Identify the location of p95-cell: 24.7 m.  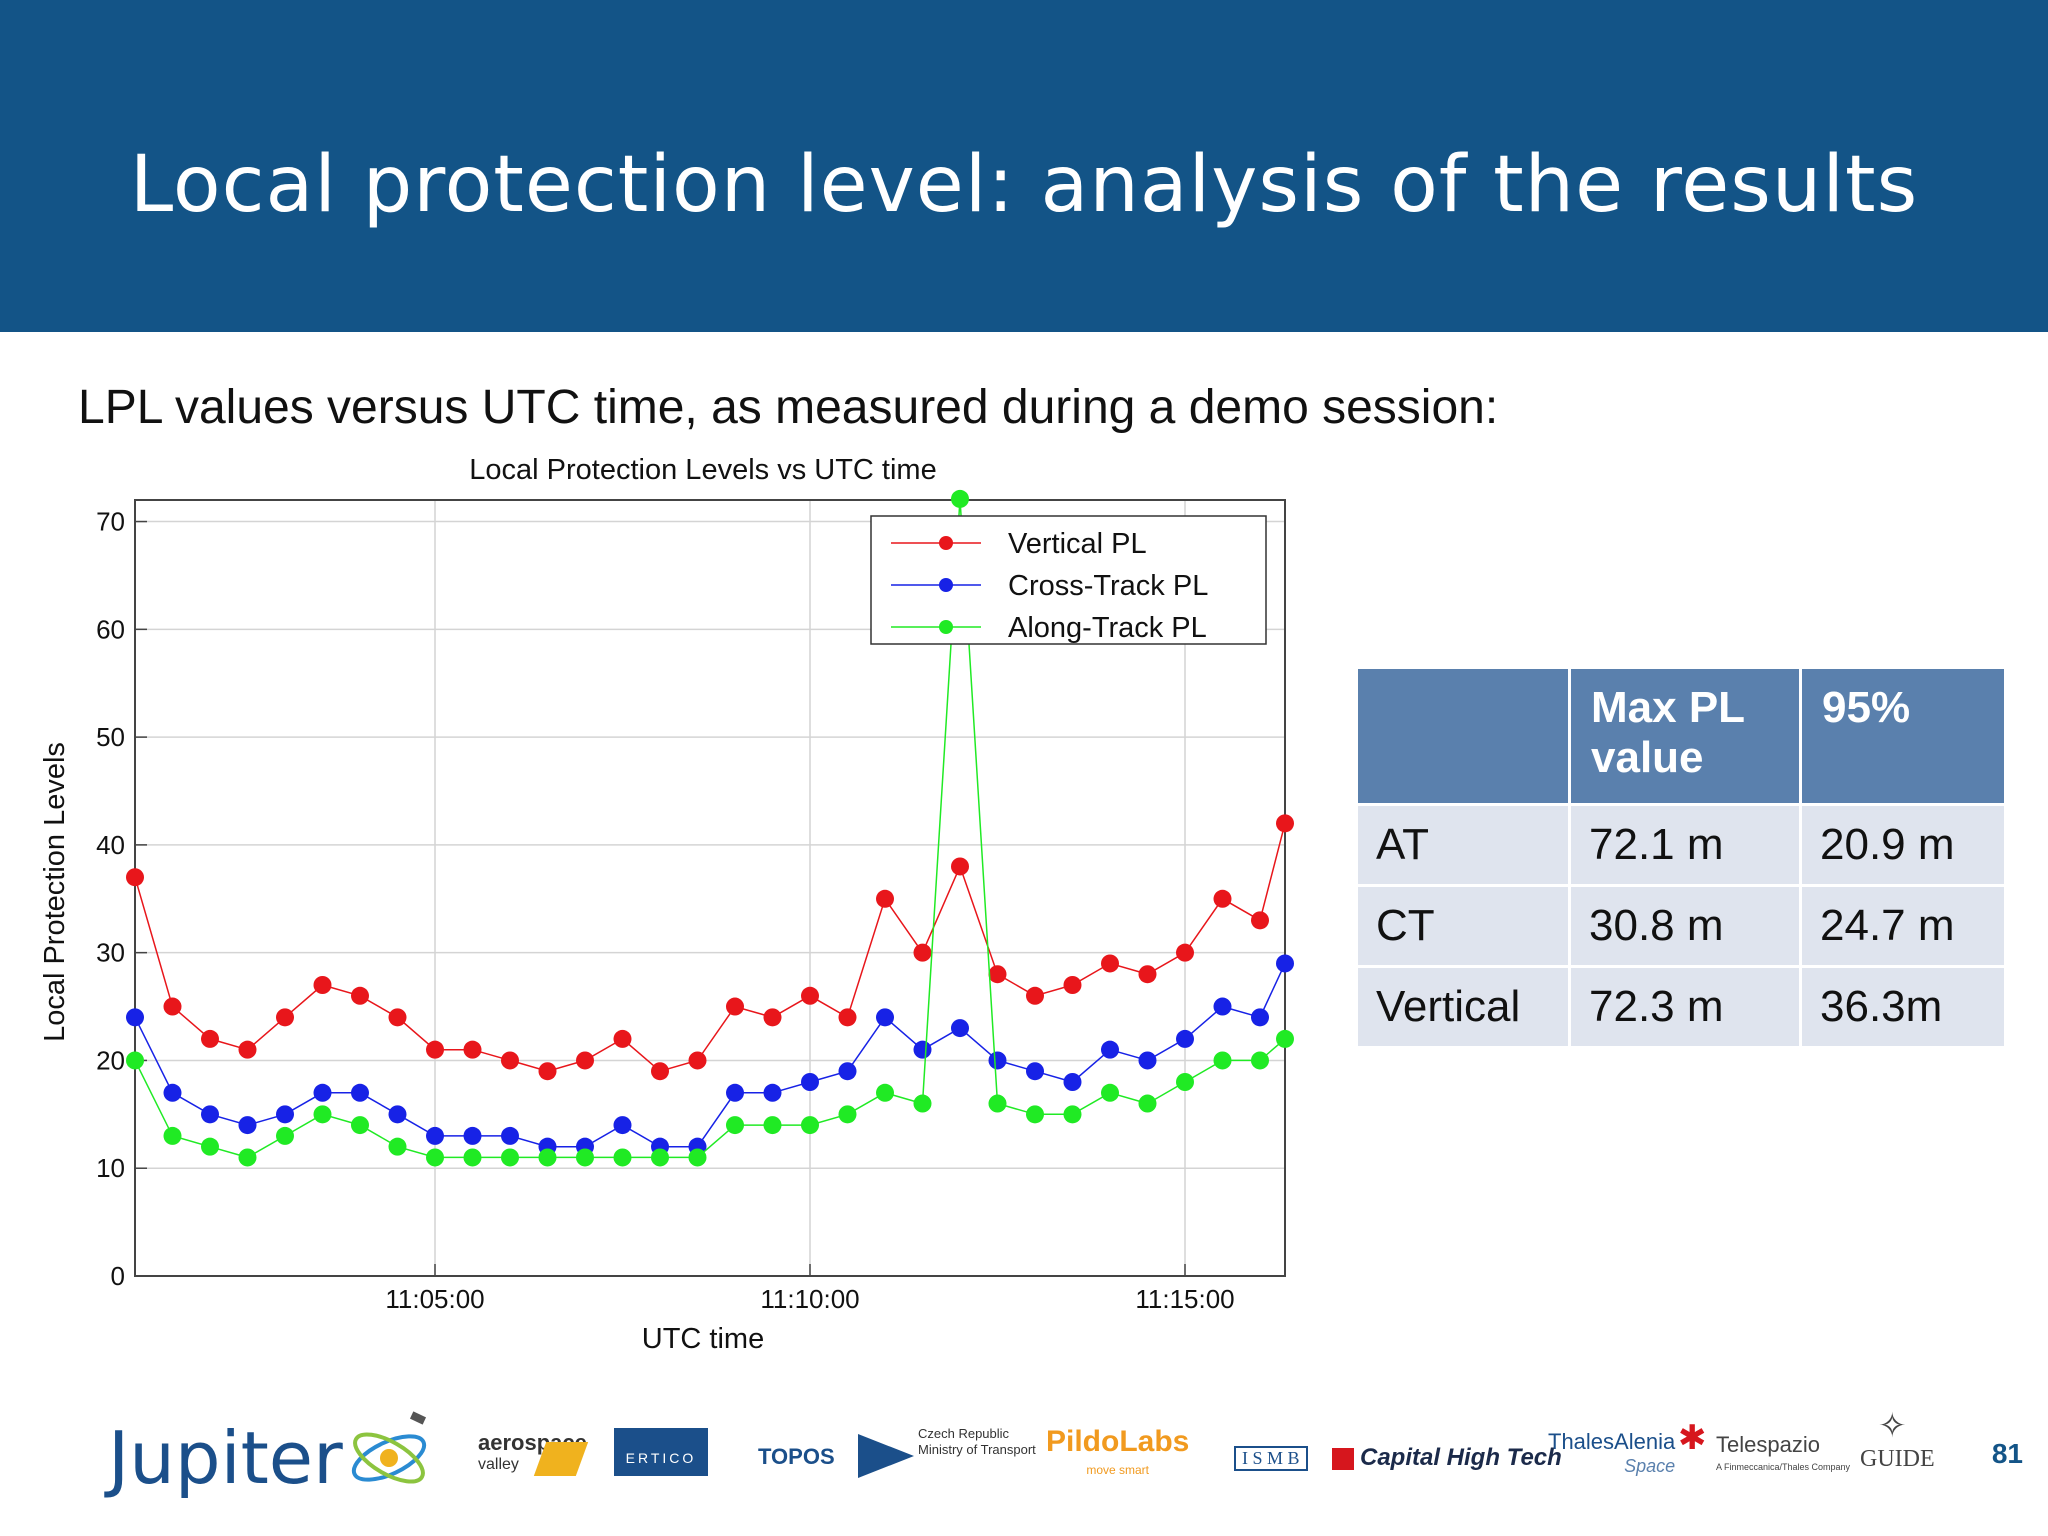
(1903, 926).